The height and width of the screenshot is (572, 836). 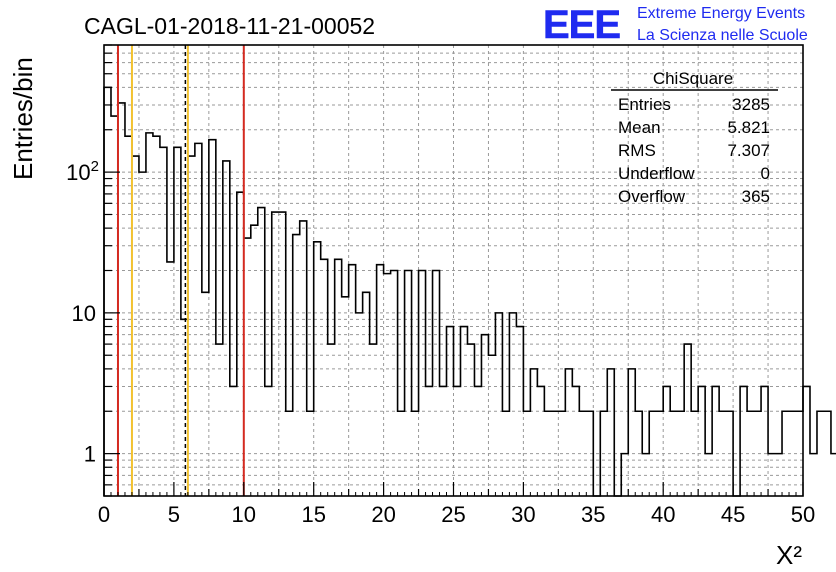 I want to click on stats-value: 3285, so click(x=751, y=104).